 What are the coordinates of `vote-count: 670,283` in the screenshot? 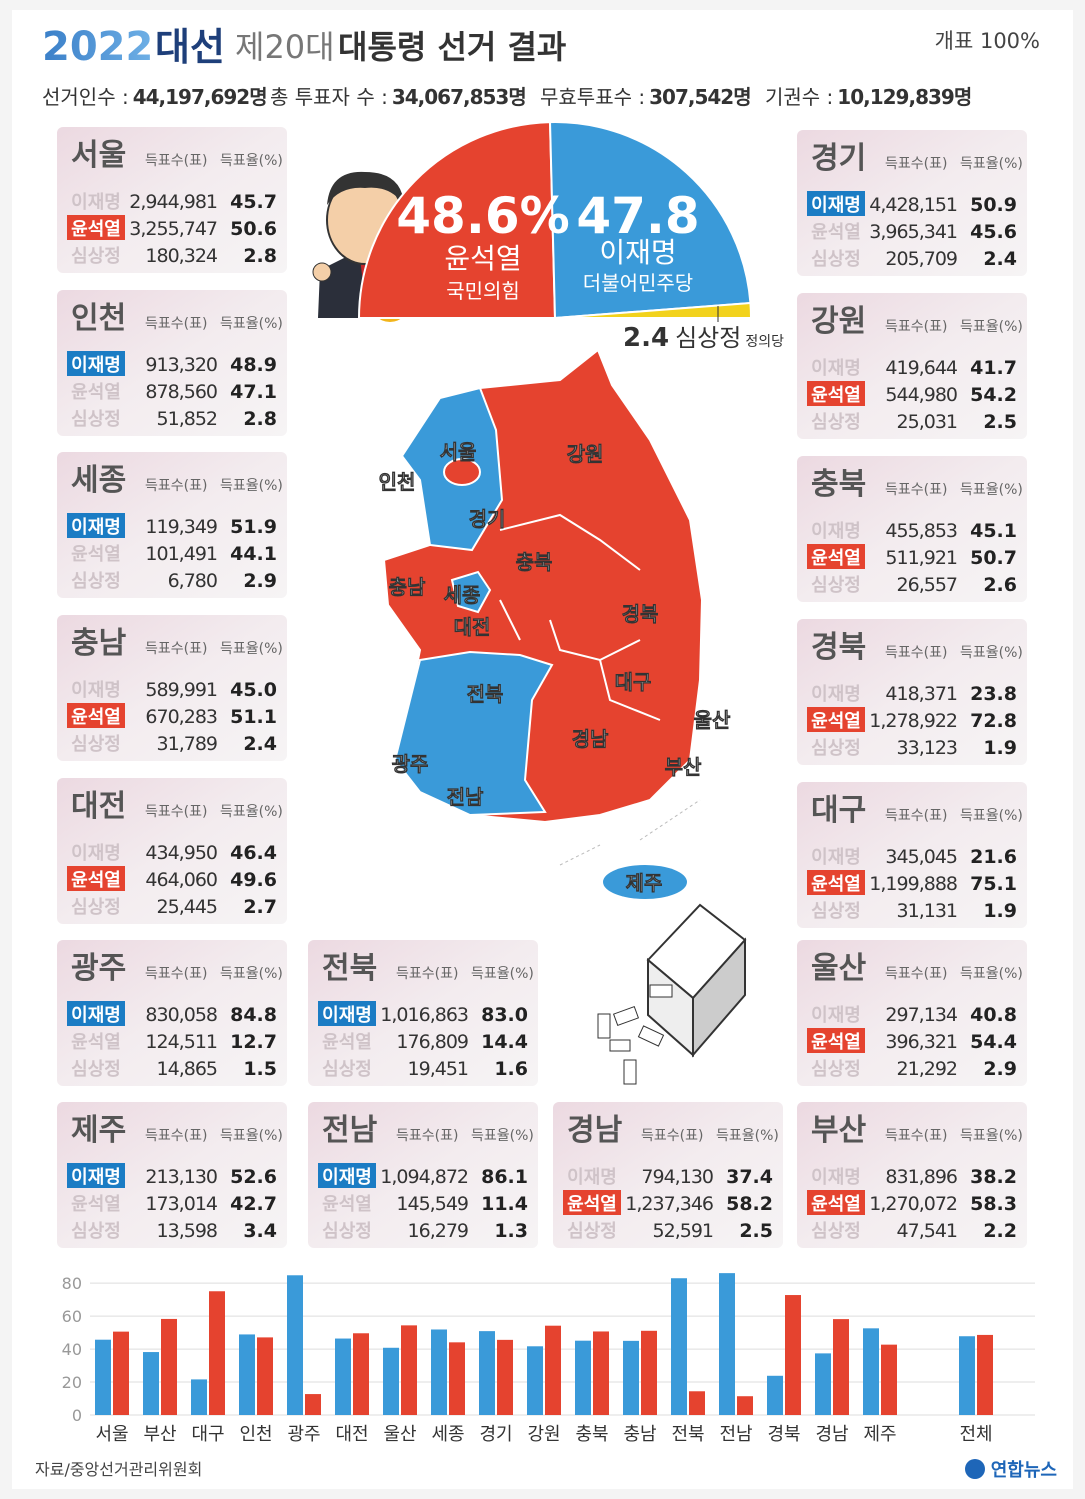 It's located at (181, 717).